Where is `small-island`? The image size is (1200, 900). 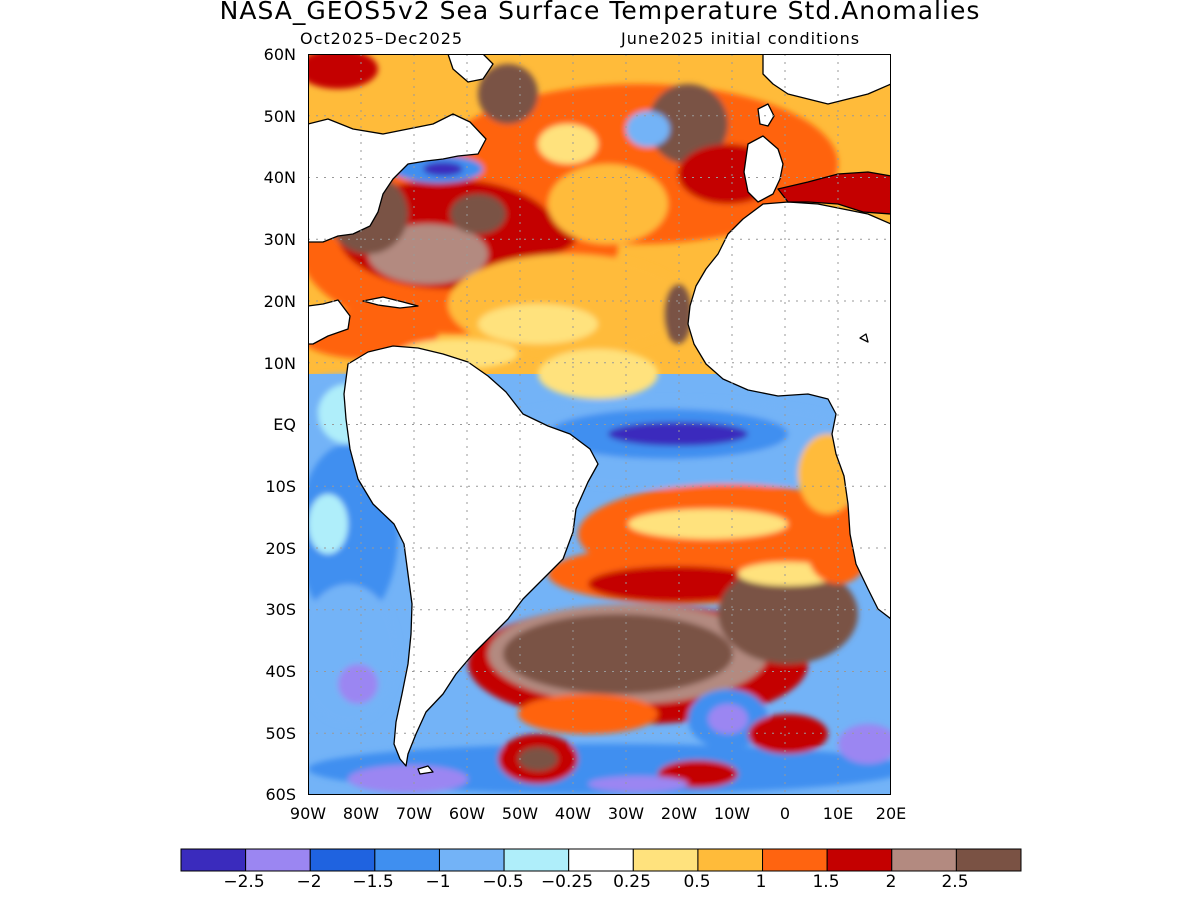 small-island is located at coordinates (864, 338).